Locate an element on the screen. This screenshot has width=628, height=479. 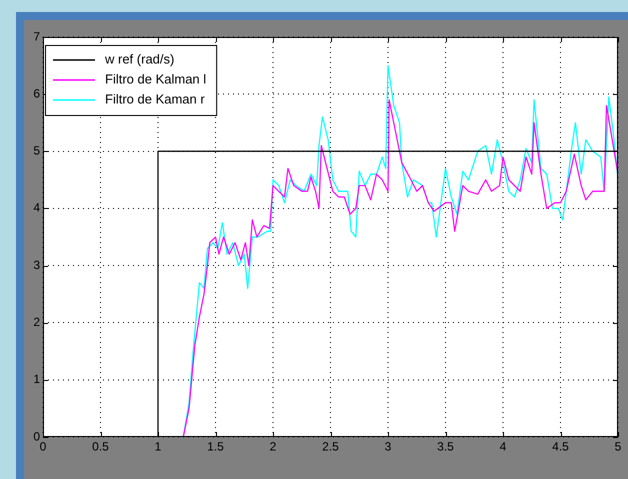
x-tick-label: 5 is located at coordinates (618, 447).